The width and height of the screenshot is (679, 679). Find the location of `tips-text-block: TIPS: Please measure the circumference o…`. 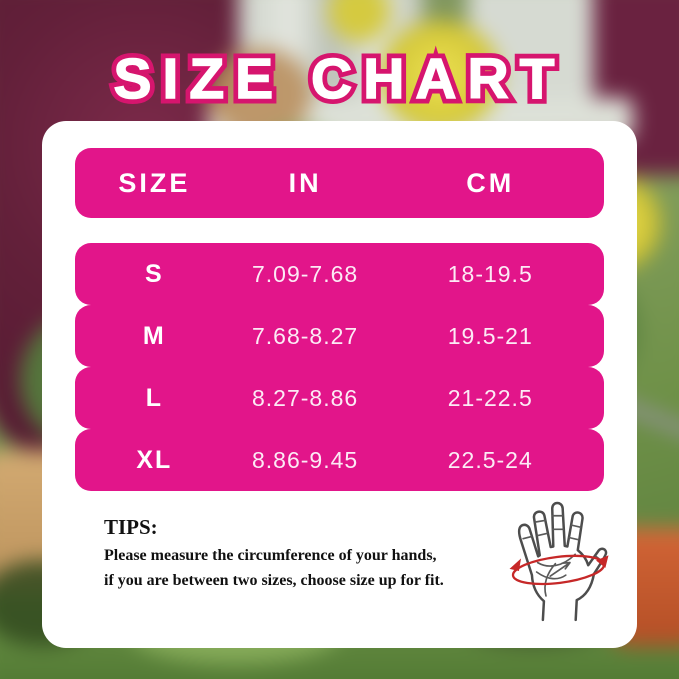

tips-text-block: TIPS: Please measure the circumference o… is located at coordinates (298, 554).